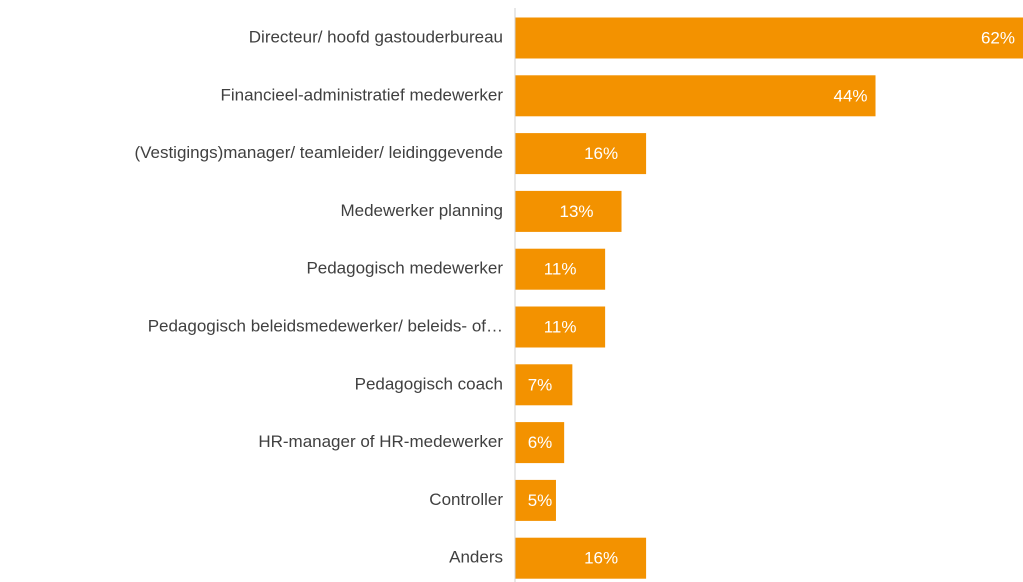  What do you see at coordinates (850, 95) in the screenshot?
I see `value-label: 44%` at bounding box center [850, 95].